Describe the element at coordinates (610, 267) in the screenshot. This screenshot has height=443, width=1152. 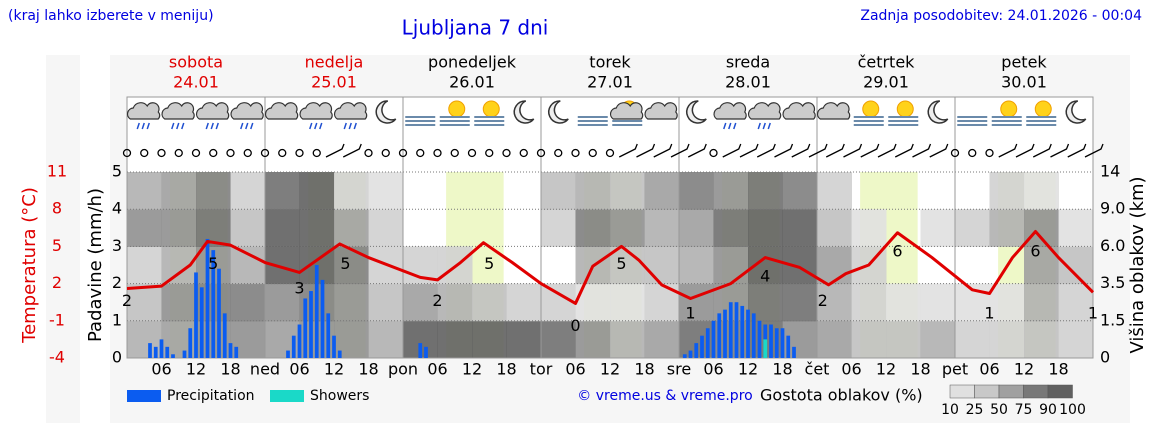
I see `temperature-line` at that location.